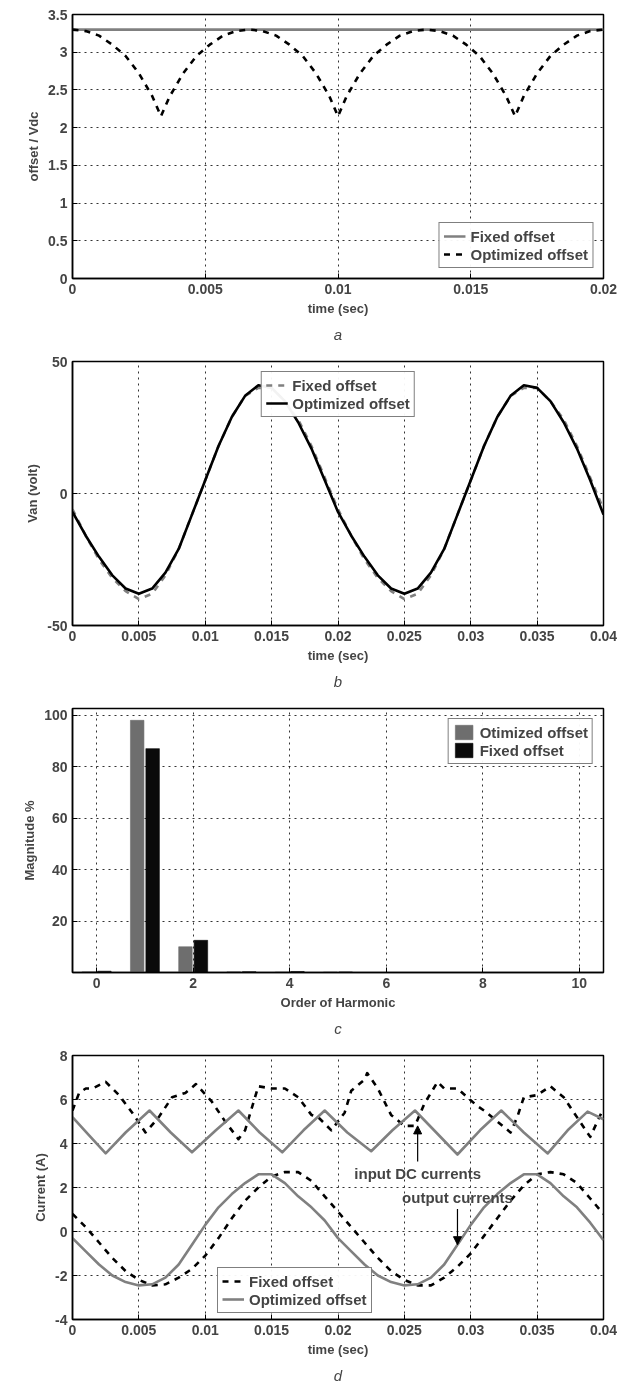 The image size is (631, 1391). Describe the element at coordinates (533, 732) in the screenshot. I see `legend-label: Otimized offset` at that location.